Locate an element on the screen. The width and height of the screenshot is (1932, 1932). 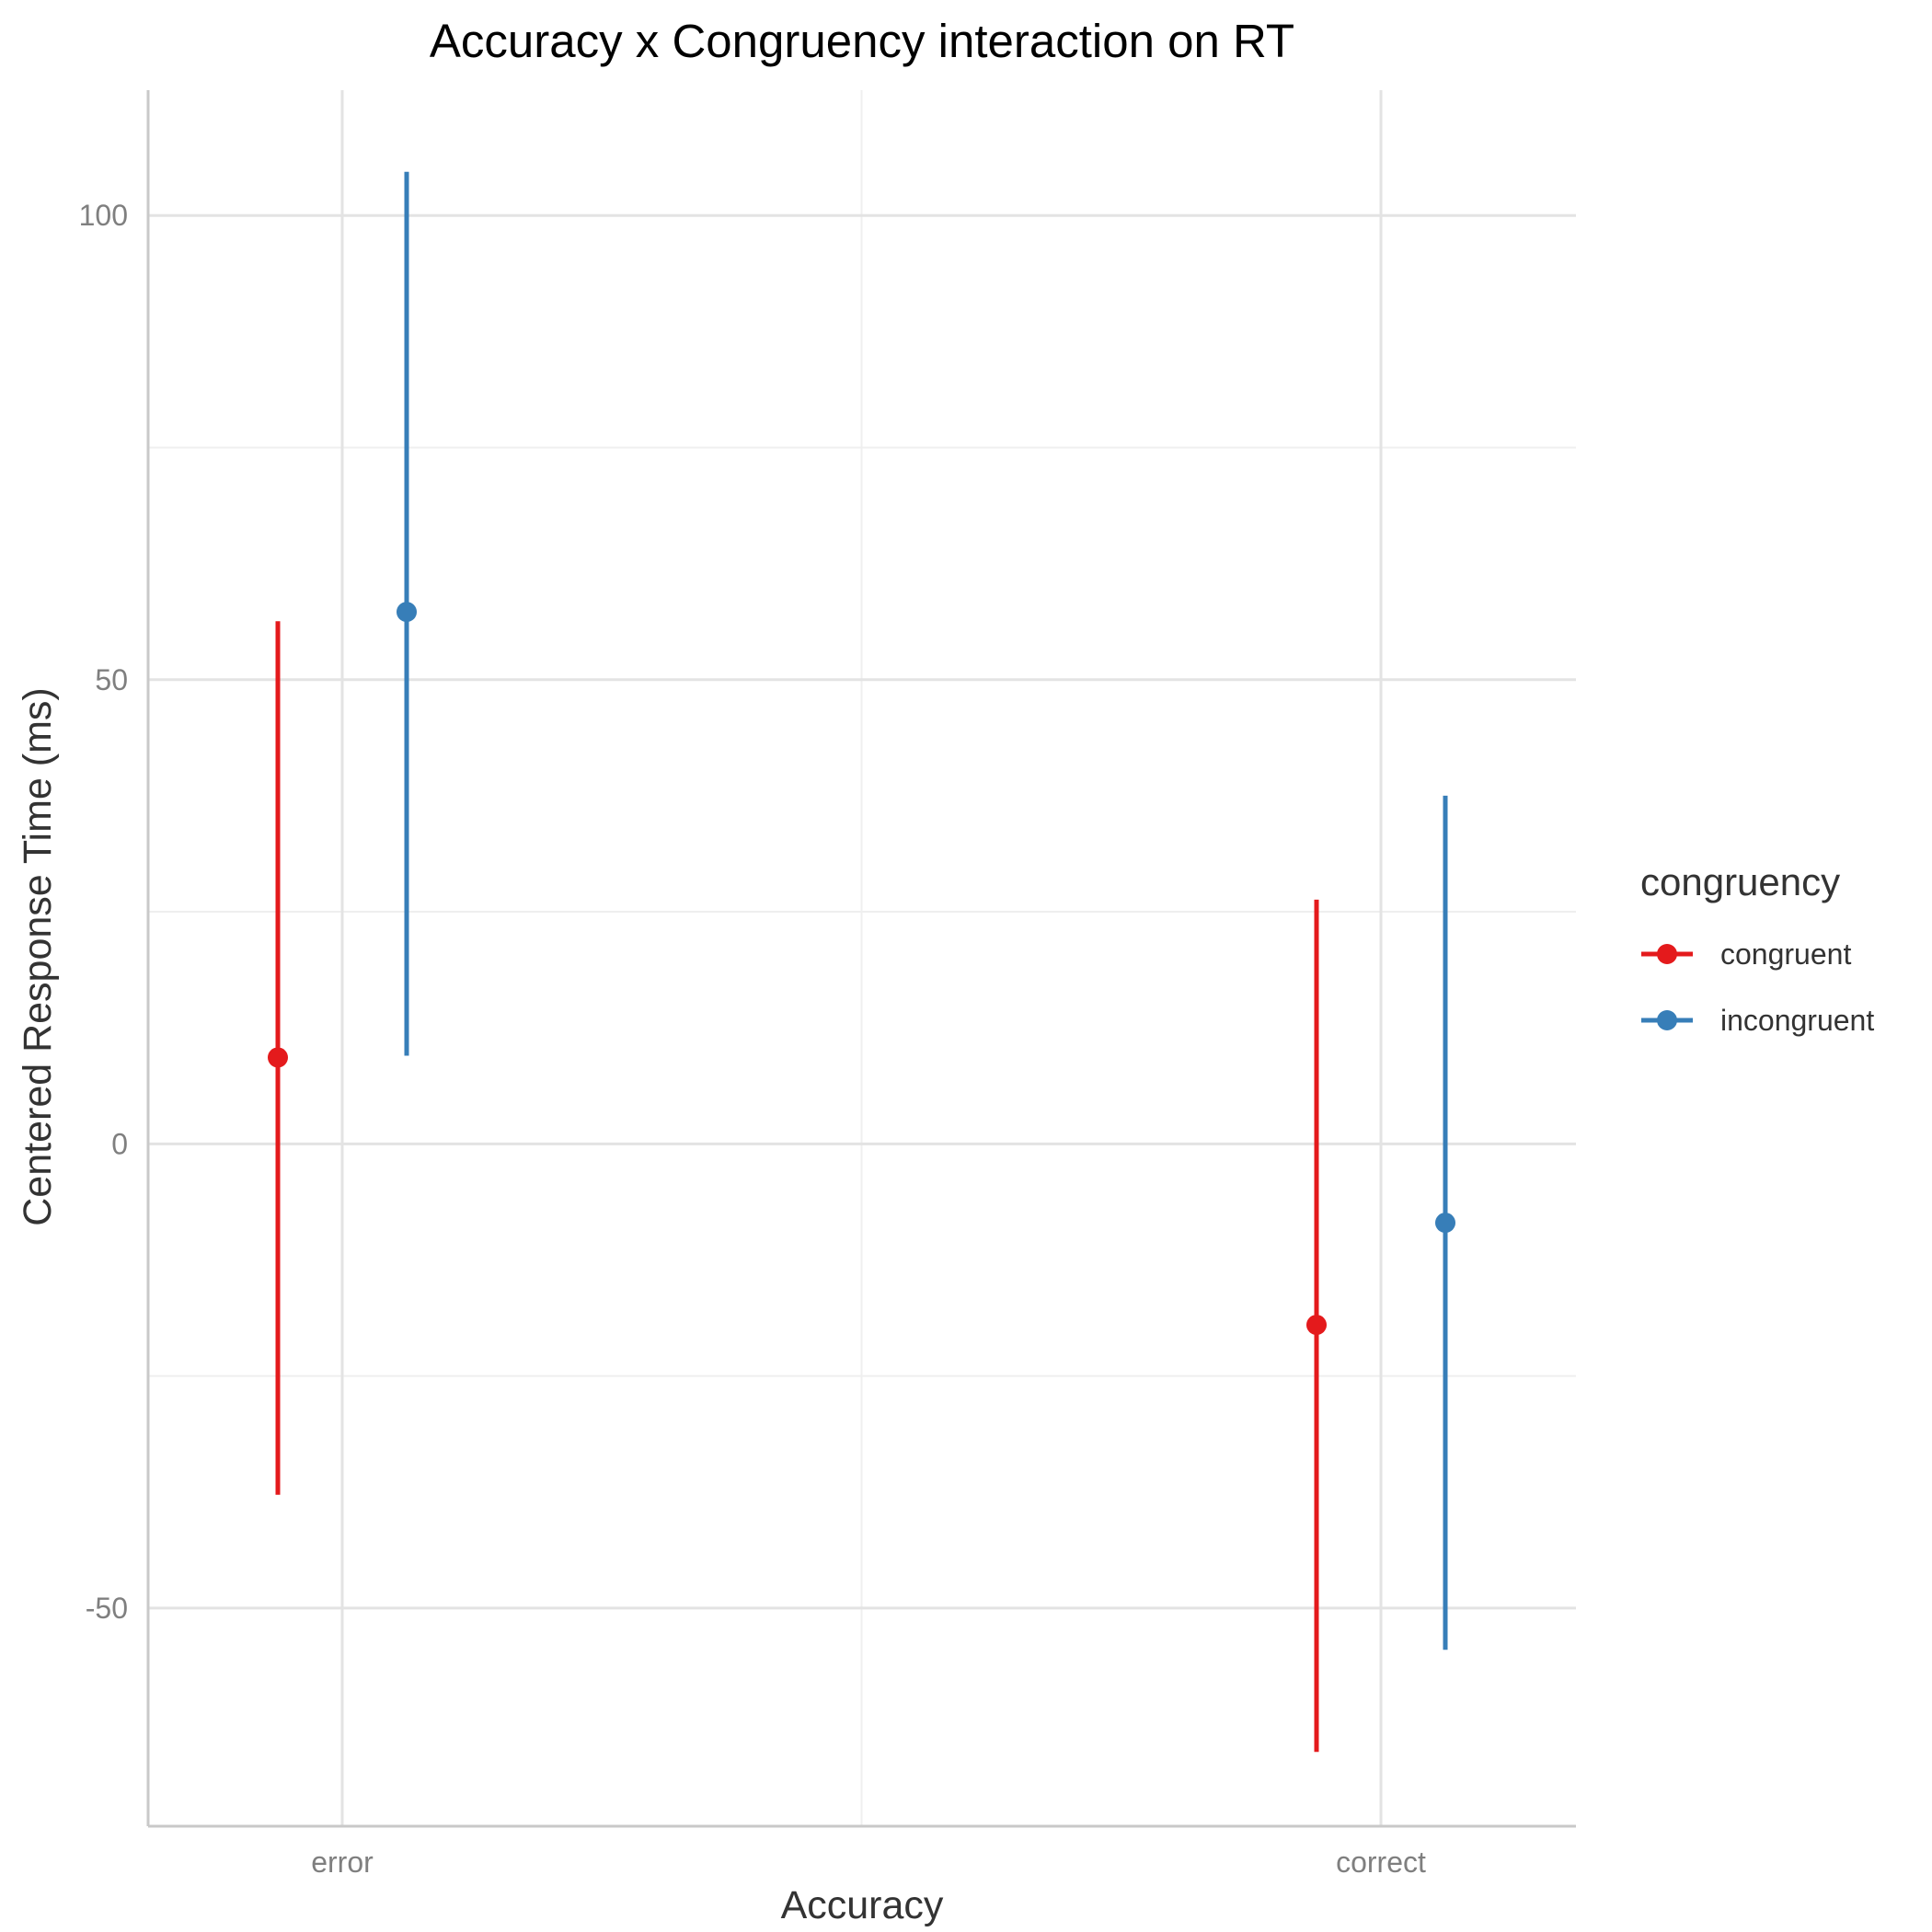
legend-item-congruent: congruent is located at coordinates (1746, 954).